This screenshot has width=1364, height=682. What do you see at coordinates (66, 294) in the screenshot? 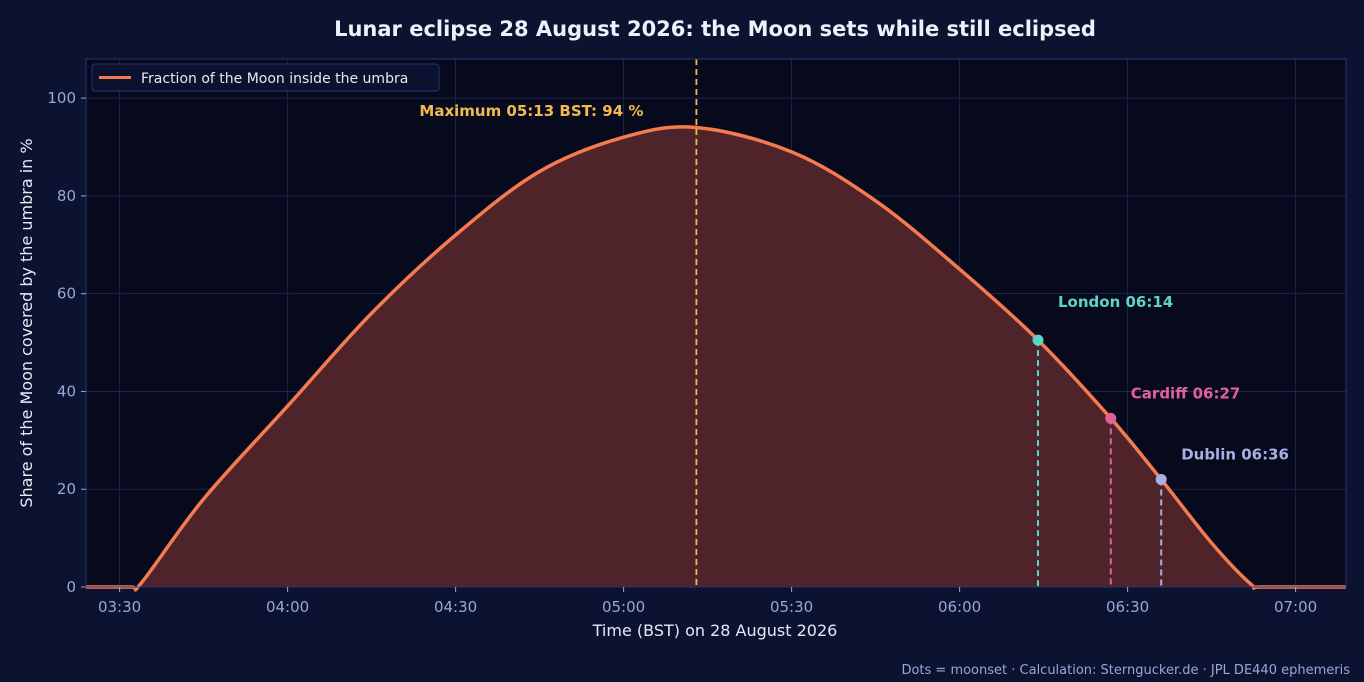
I see `y-tick-label: 60` at bounding box center [66, 294].